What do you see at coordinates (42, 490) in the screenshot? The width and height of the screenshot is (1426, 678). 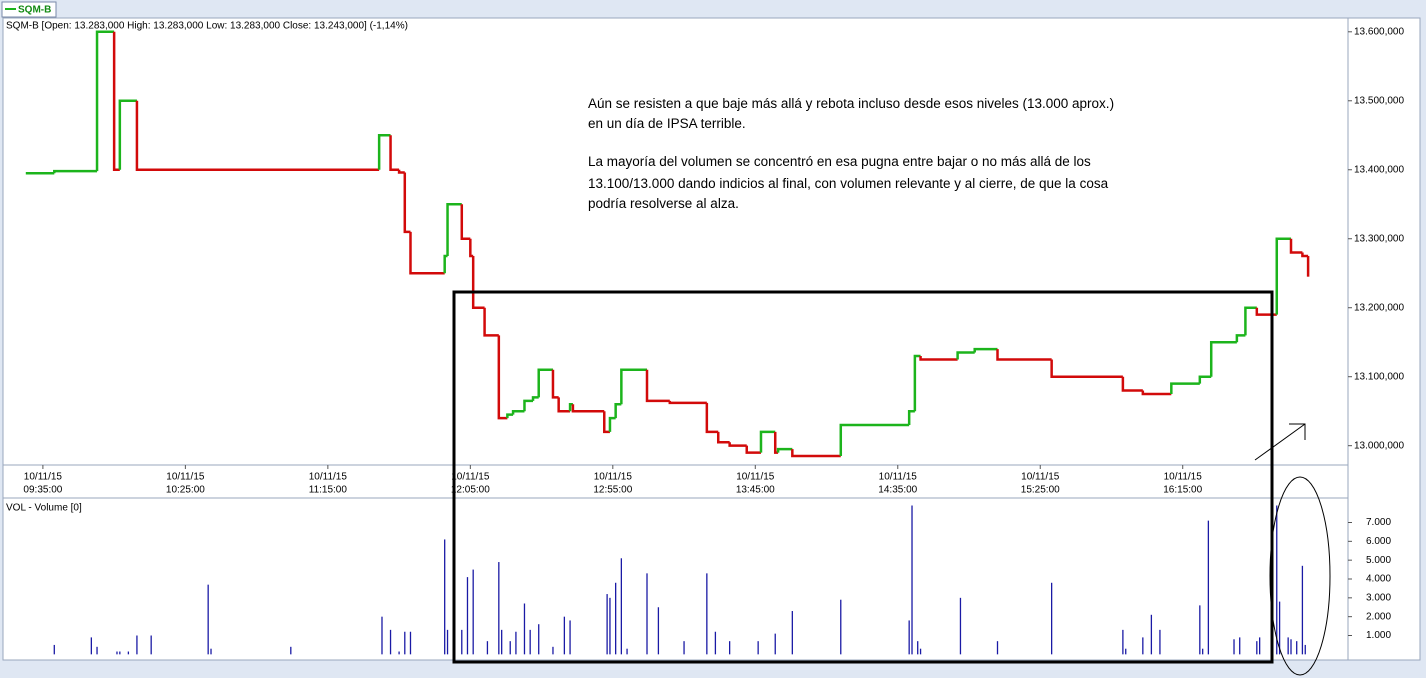 I see `x-tick-label: 09:35:00` at bounding box center [42, 490].